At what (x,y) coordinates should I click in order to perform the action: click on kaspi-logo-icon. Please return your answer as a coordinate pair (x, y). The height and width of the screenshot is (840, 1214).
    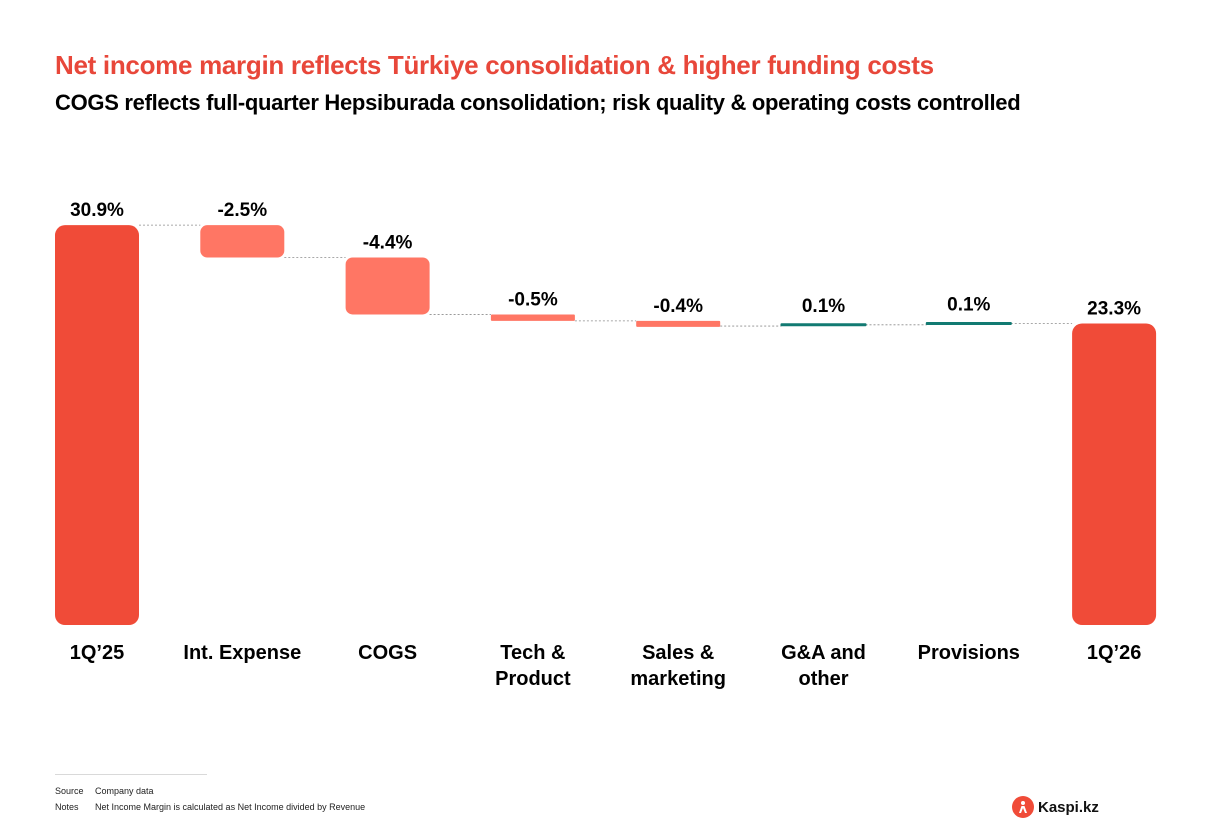
    Looking at the image, I should click on (1023, 807).